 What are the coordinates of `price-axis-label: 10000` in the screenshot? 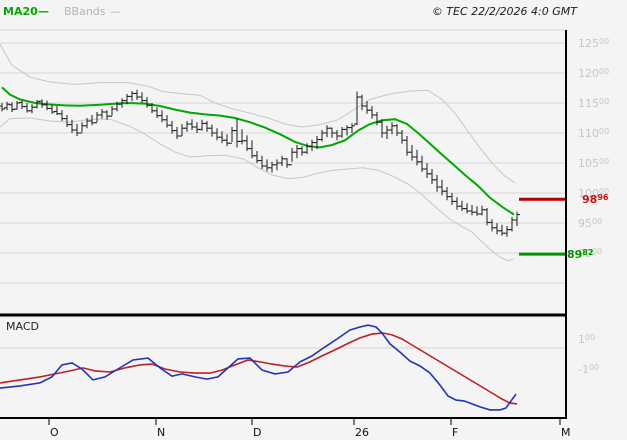 It's located at (594, 193).